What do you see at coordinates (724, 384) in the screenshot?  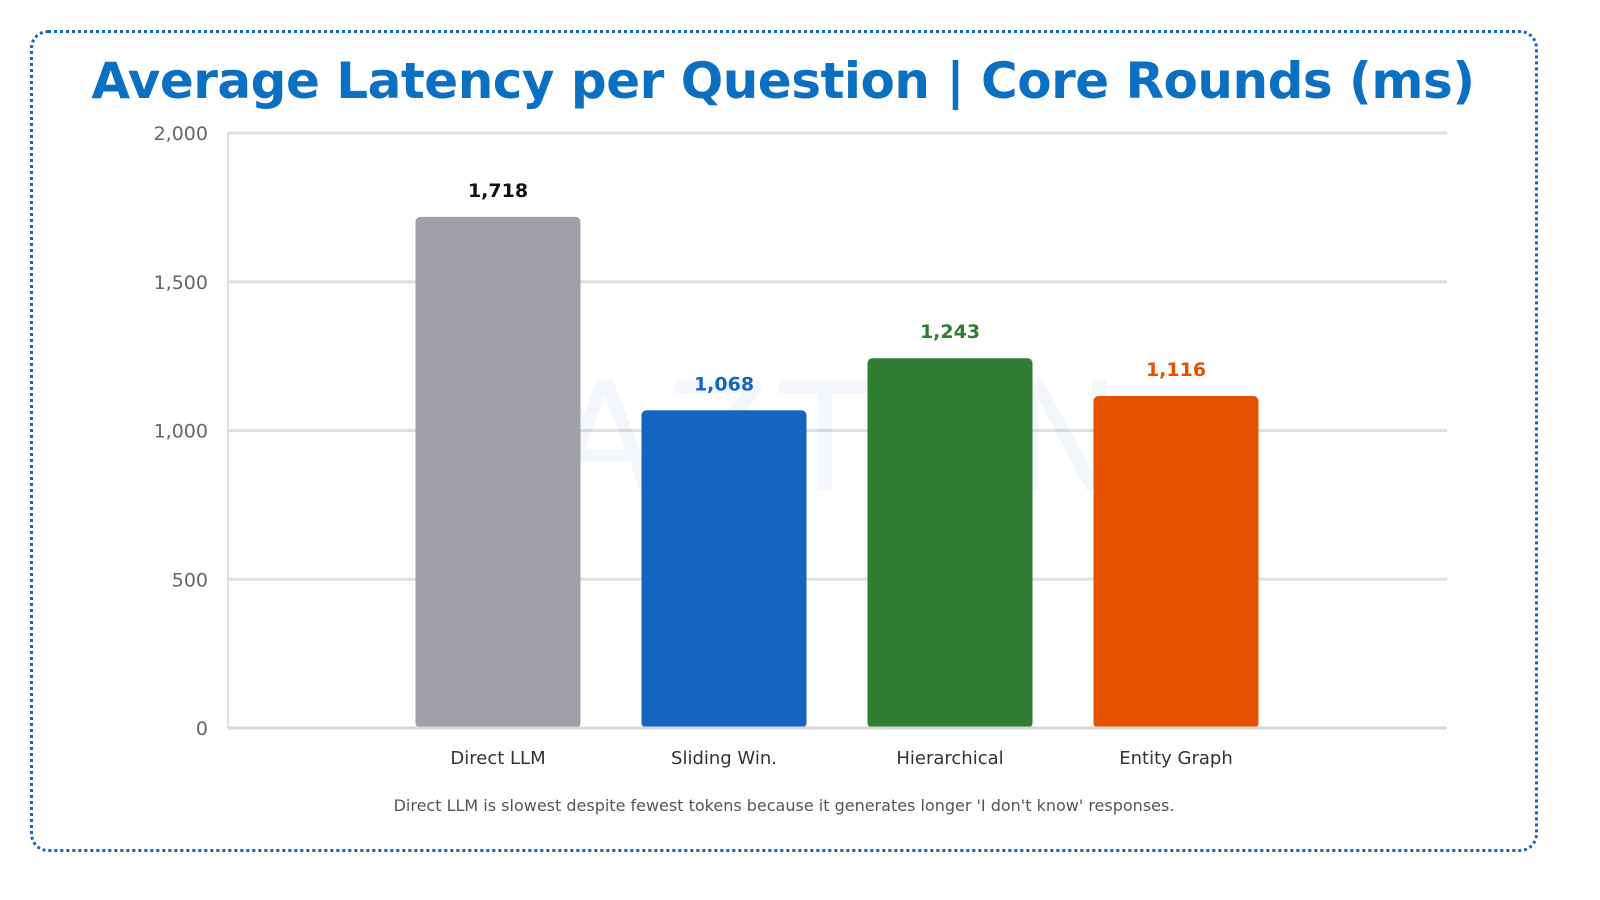 I see `data-label: 1,068` at bounding box center [724, 384].